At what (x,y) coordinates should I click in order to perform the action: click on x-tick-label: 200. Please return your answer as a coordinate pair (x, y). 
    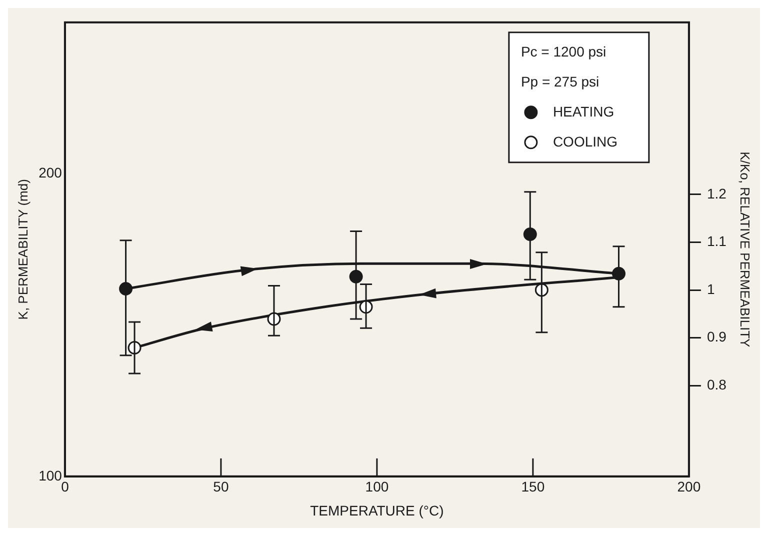
    Looking at the image, I should click on (689, 486).